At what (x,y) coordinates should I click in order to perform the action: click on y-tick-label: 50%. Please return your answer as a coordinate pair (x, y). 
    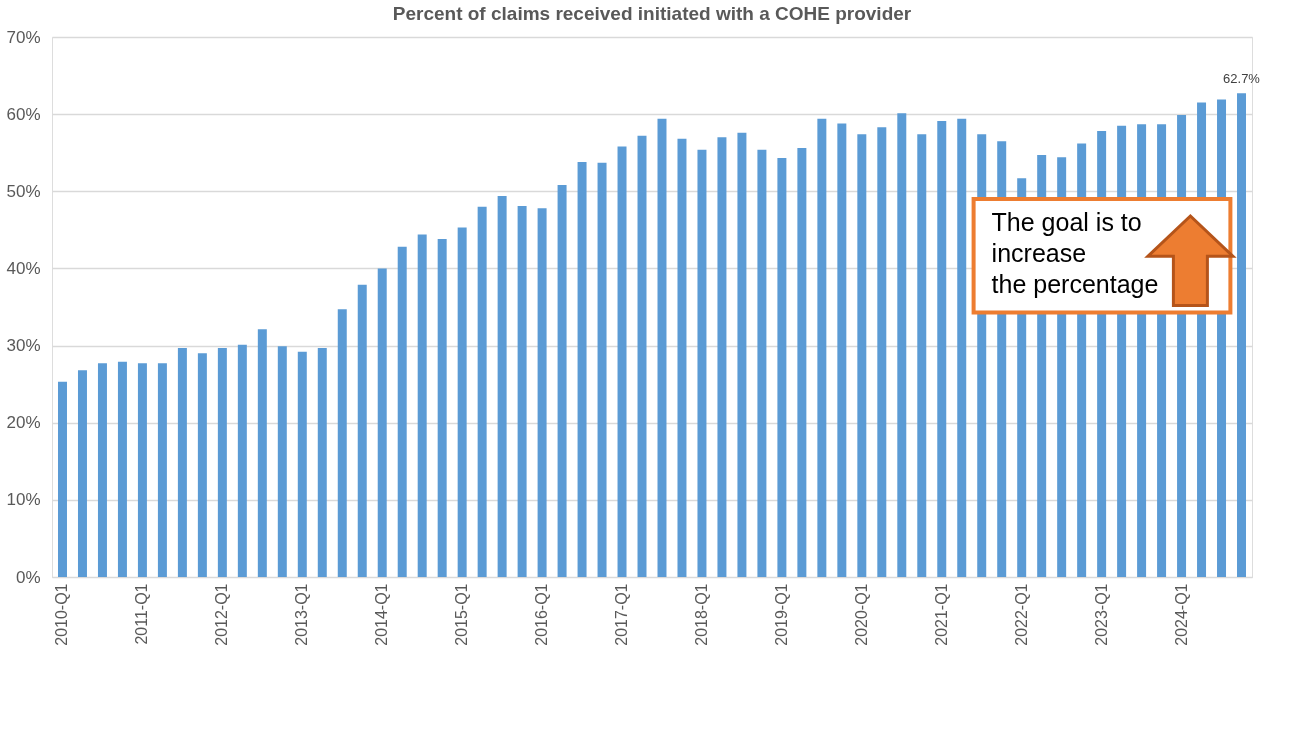
    Looking at the image, I should click on (23, 191).